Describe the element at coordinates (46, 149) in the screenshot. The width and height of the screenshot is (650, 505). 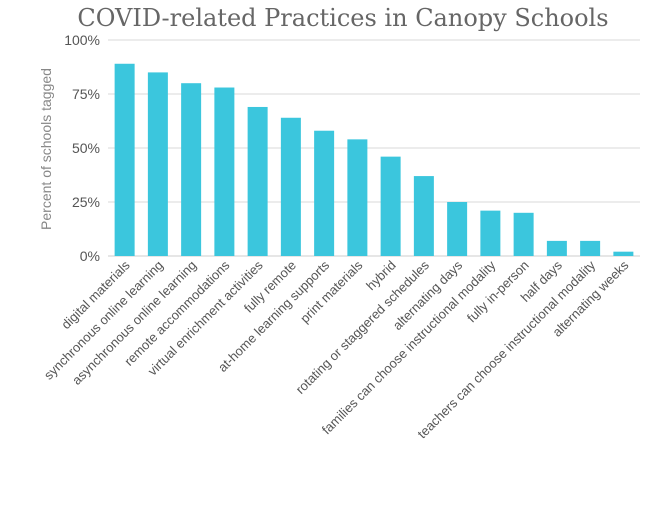
I see `y-axis-label: Percent of schools tagged` at that location.